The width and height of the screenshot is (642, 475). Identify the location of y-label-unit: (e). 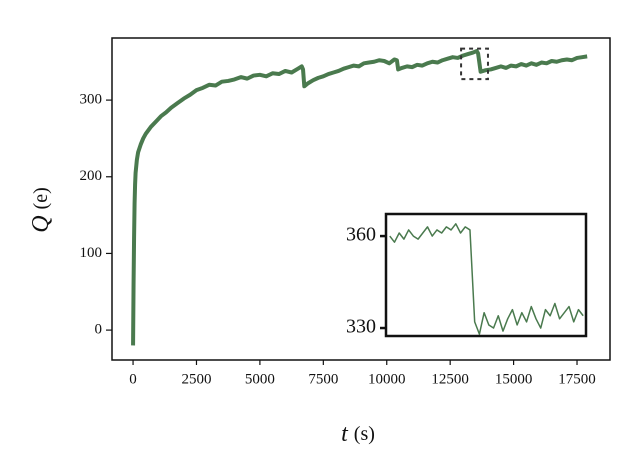
(41, 198).